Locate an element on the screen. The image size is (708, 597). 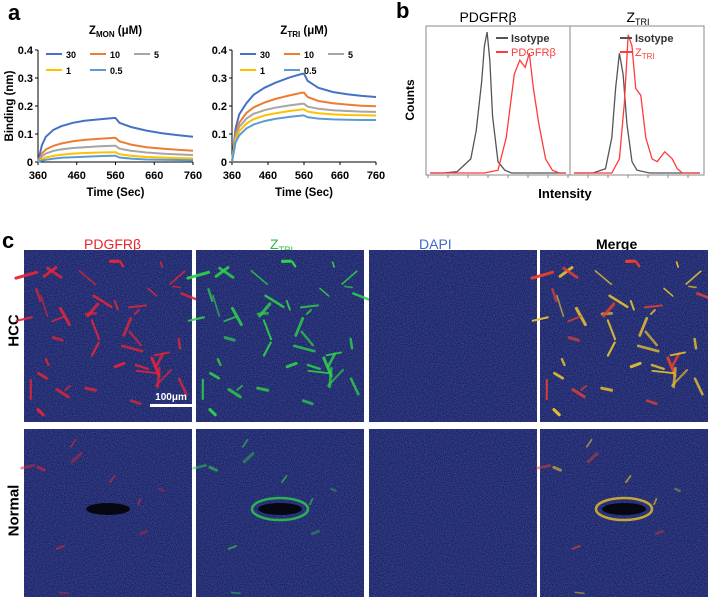
legend-label: 1 is located at coordinates (262, 71).